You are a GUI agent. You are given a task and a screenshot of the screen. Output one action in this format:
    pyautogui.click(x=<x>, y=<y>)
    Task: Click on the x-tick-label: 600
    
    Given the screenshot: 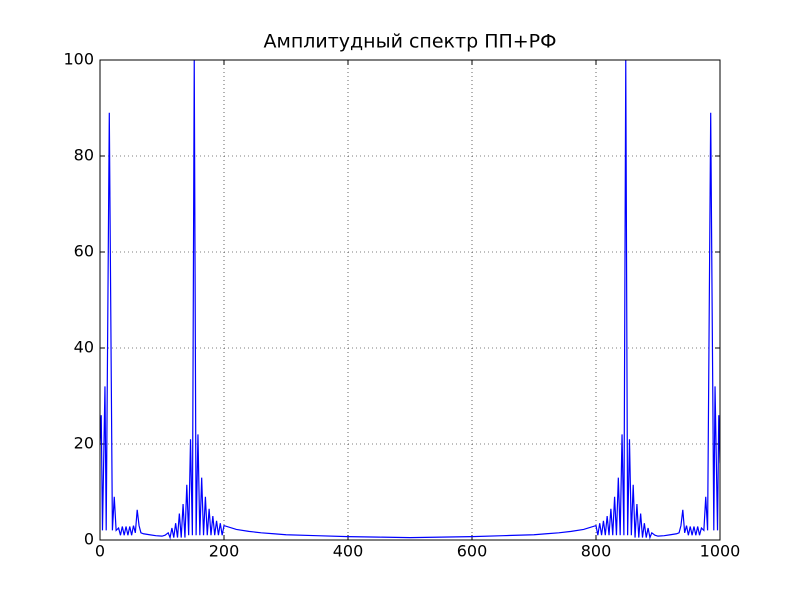 What is the action you would take?
    pyautogui.click(x=472, y=551)
    